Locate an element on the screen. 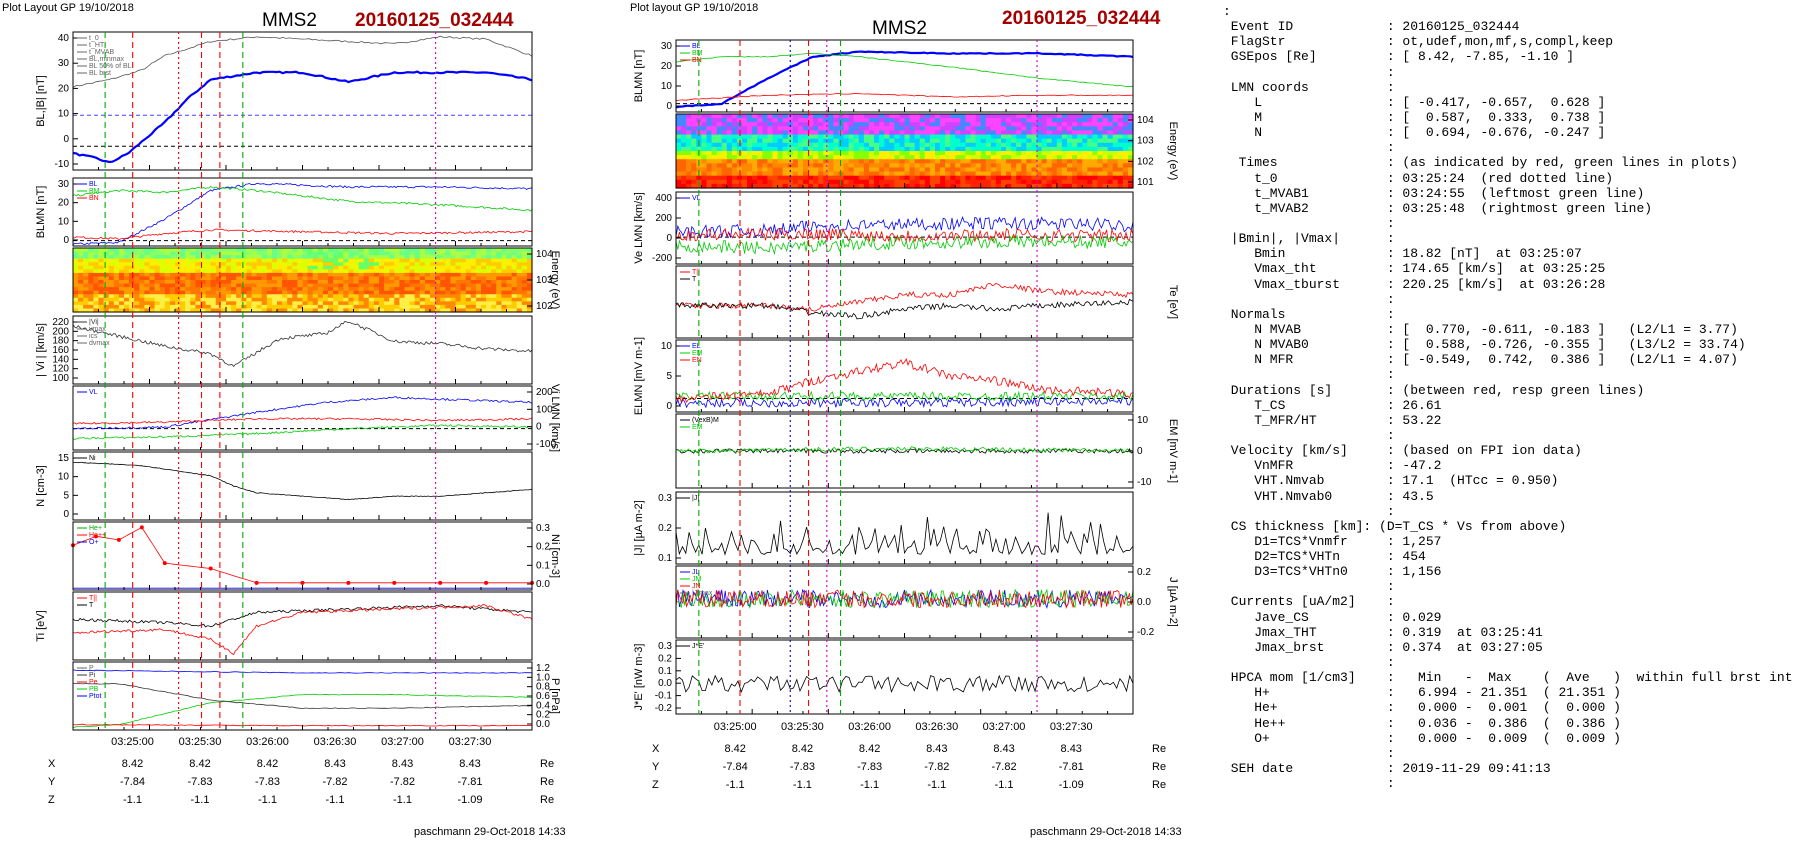 The height and width of the screenshot is (841, 1804). tick-label: 220 is located at coordinates (60, 322).